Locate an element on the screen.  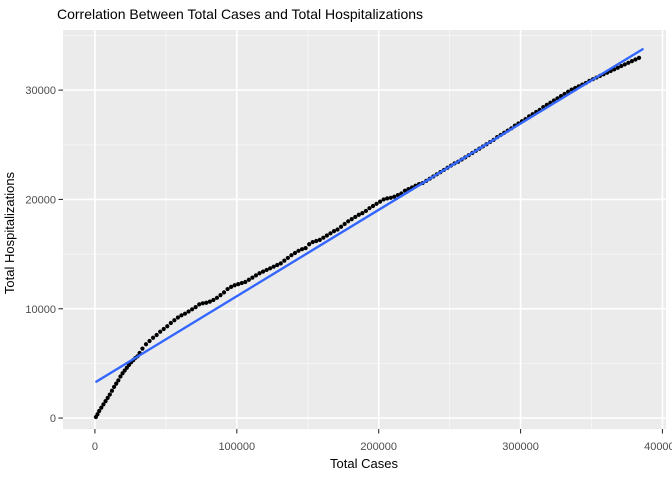
y-axis-title: Total Hospitalizations is located at coordinates (9, 232).